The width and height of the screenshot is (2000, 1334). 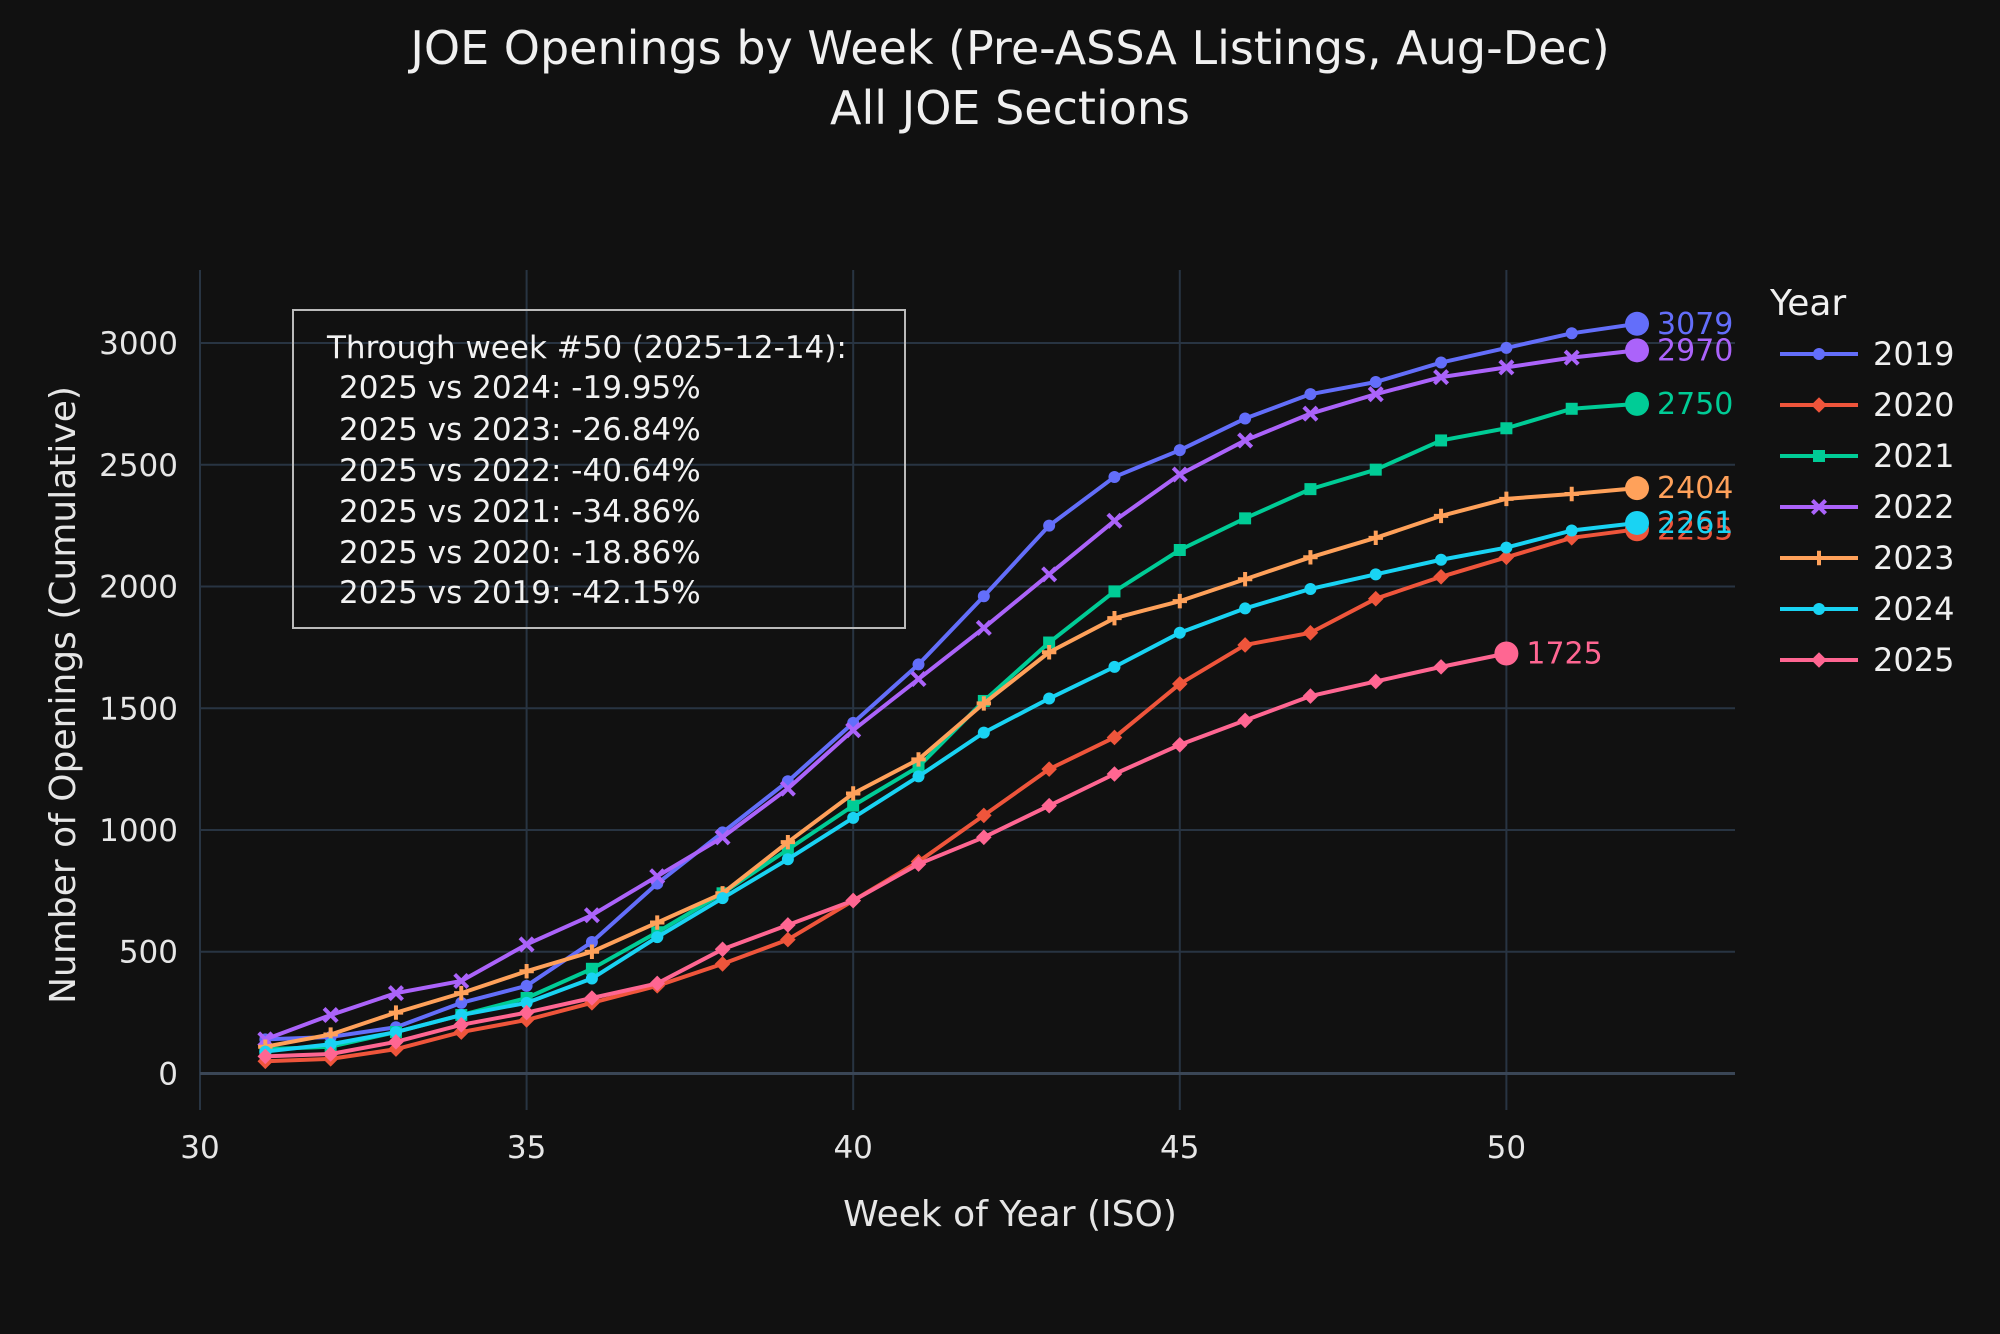 I want to click on annotation-line: 2025 vs 2020: -18.86%, so click(x=520, y=553).